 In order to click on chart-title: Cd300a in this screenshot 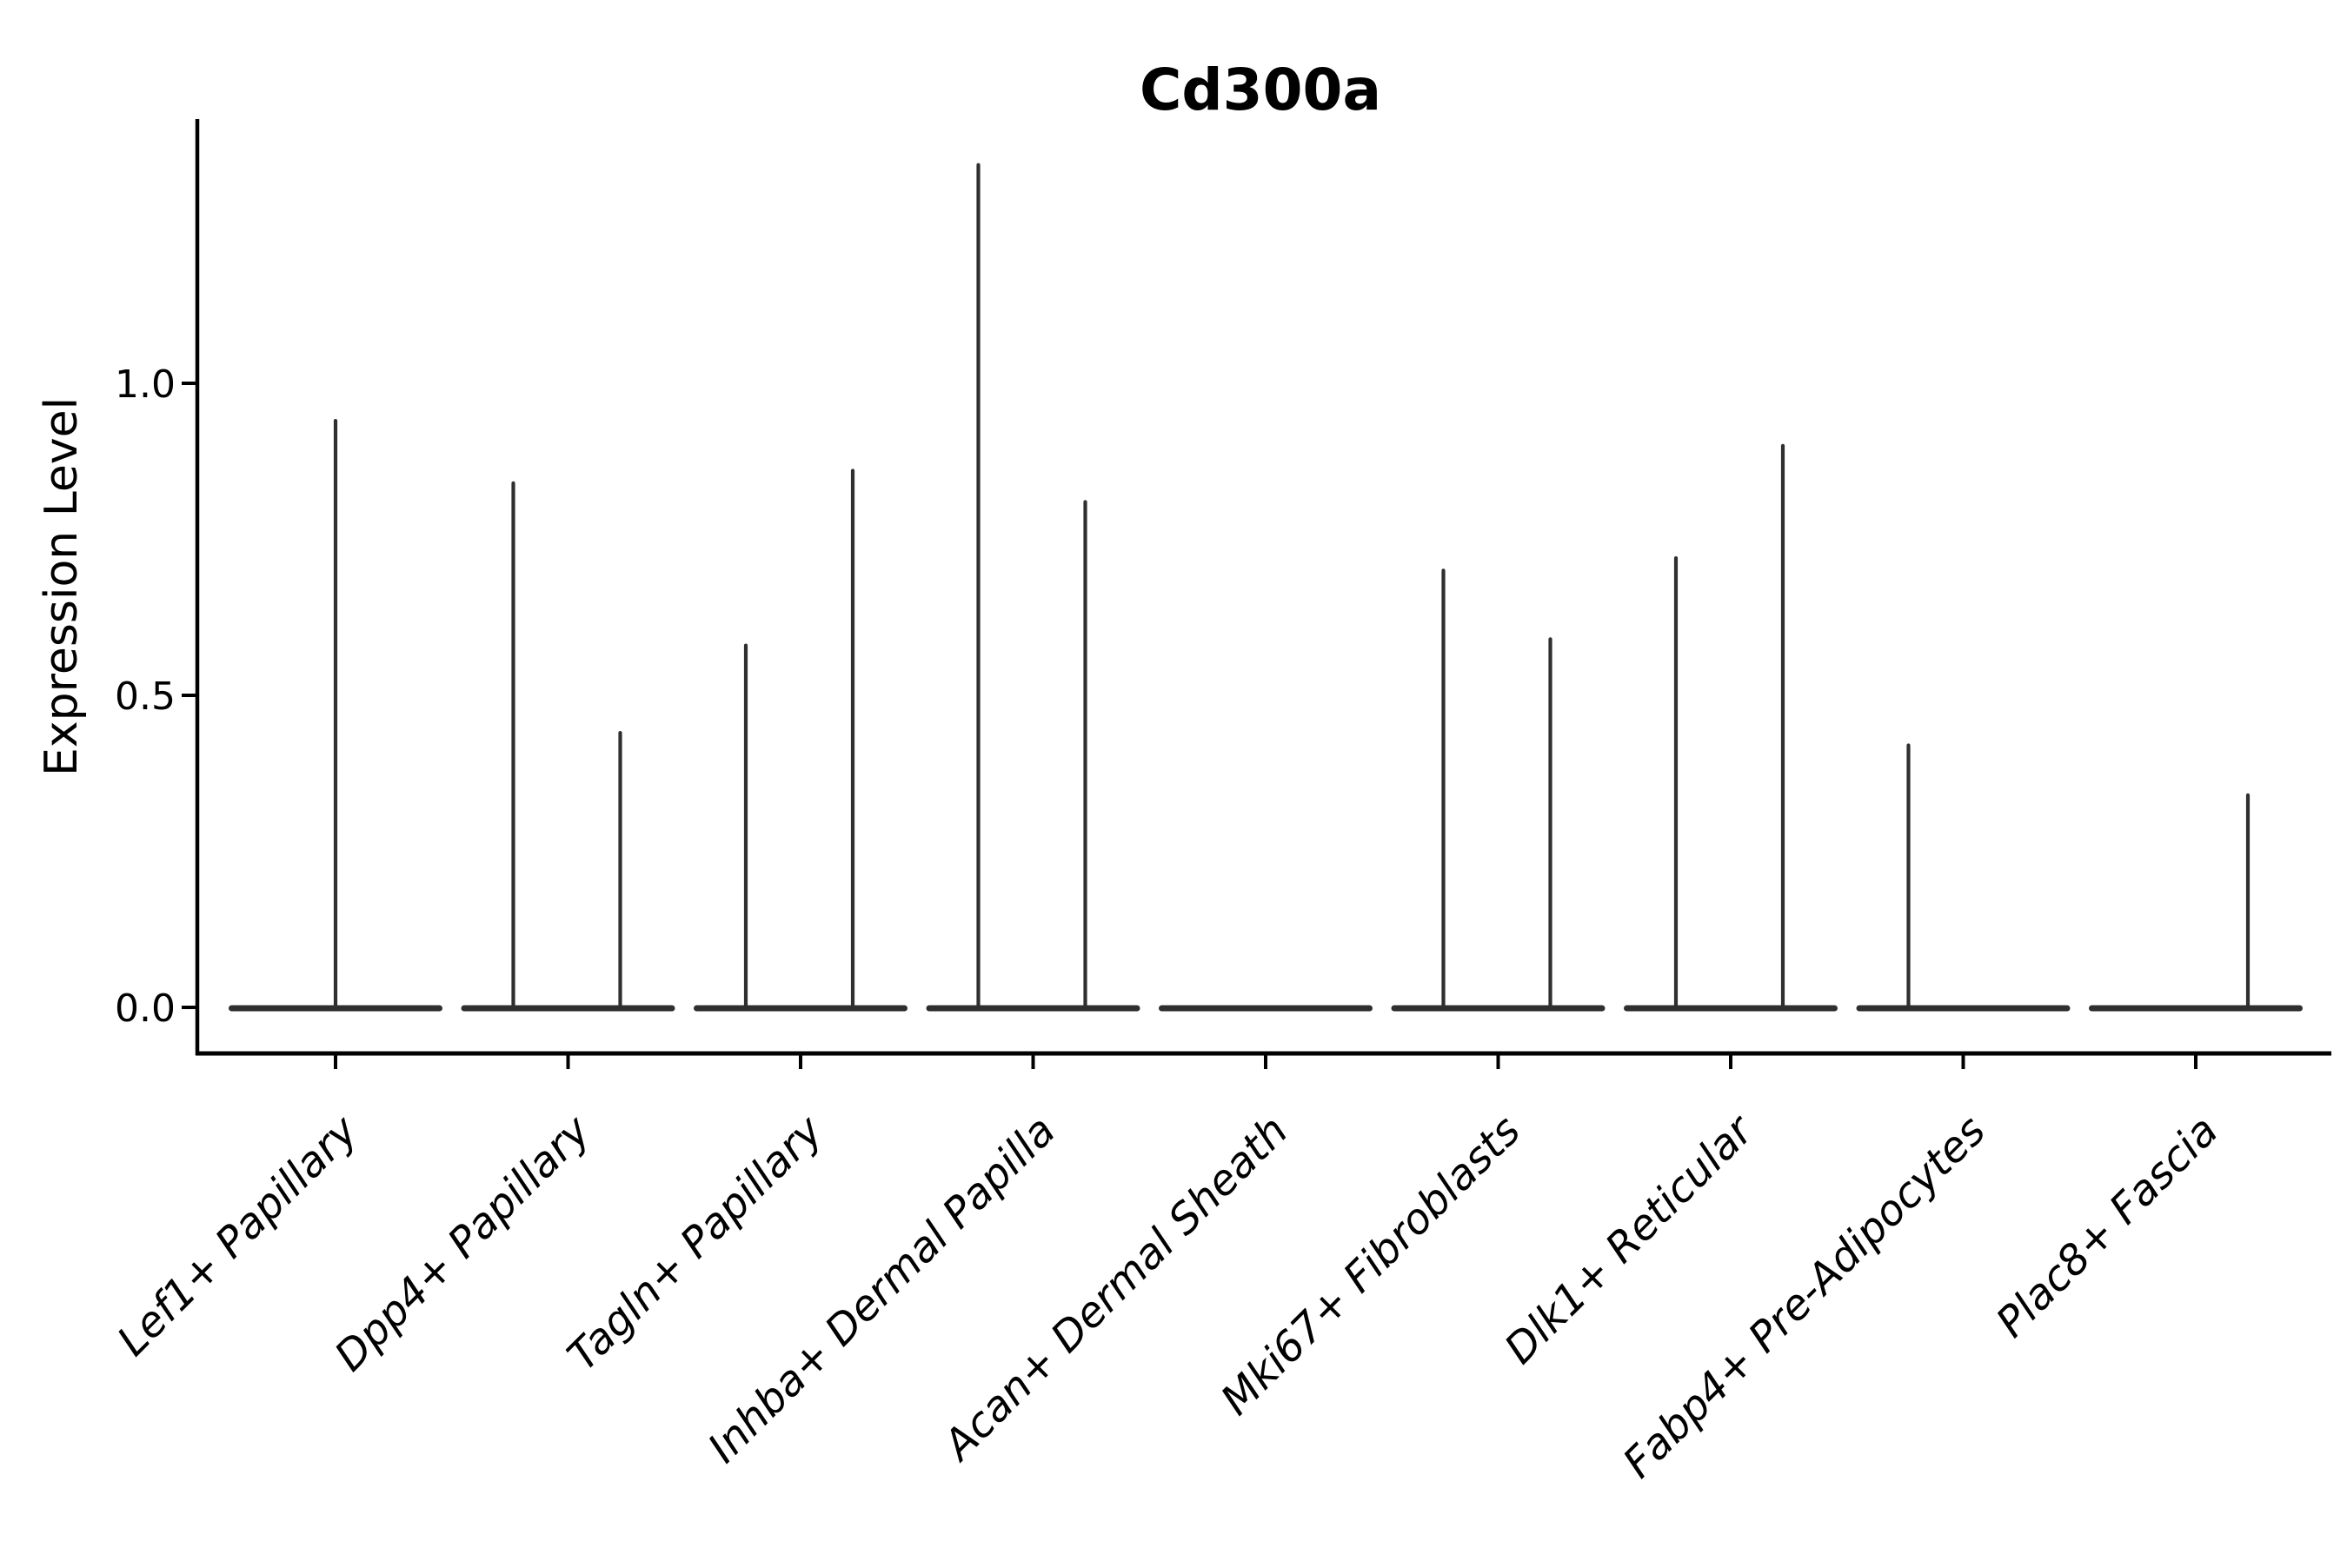, I will do `click(1260, 89)`.